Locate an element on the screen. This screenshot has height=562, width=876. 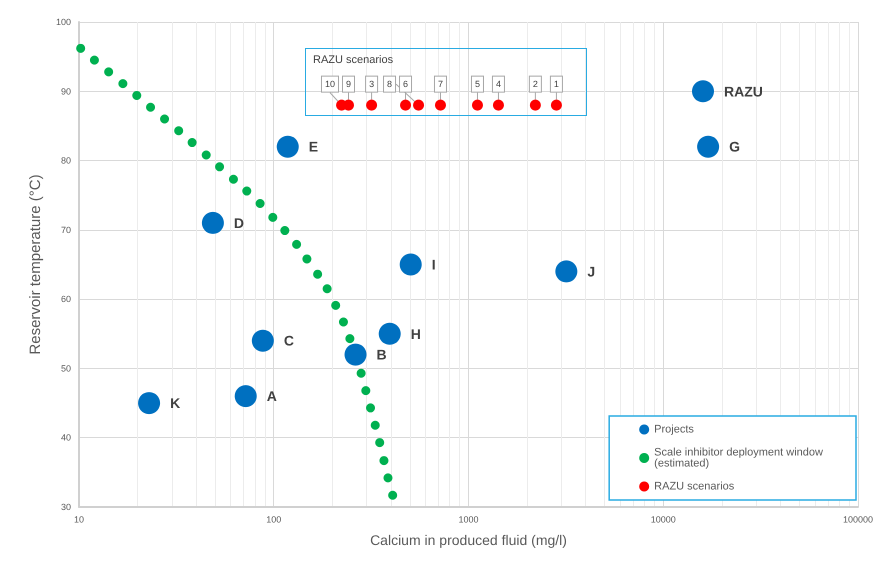
x-tick-label: 100000 is located at coordinates (858, 519).